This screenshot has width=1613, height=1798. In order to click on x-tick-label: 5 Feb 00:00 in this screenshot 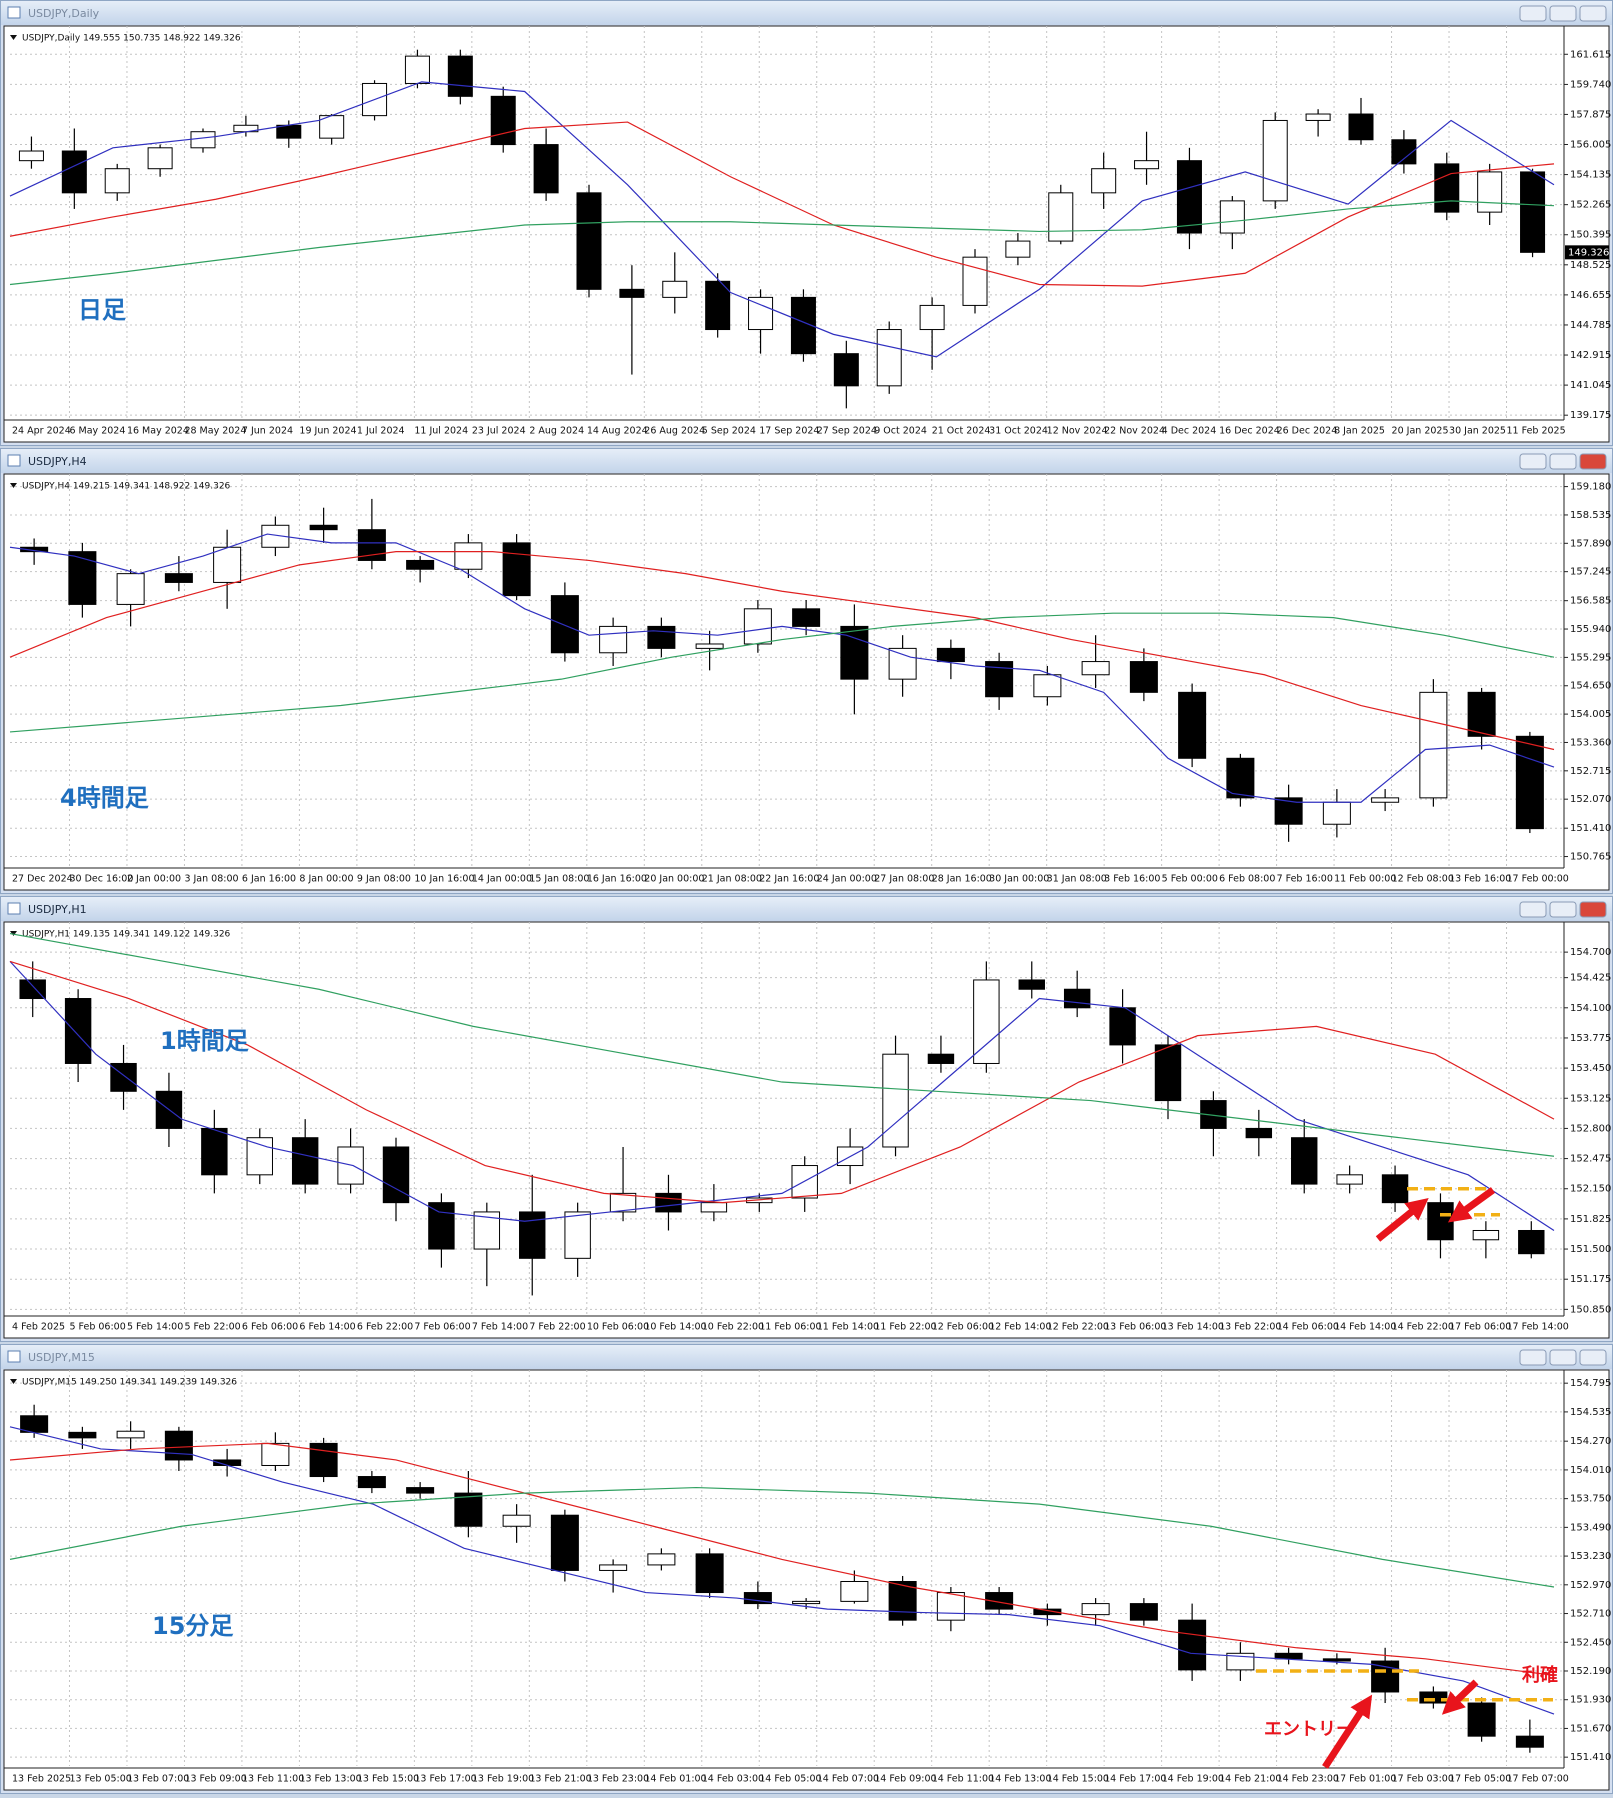, I will do `click(1190, 879)`.